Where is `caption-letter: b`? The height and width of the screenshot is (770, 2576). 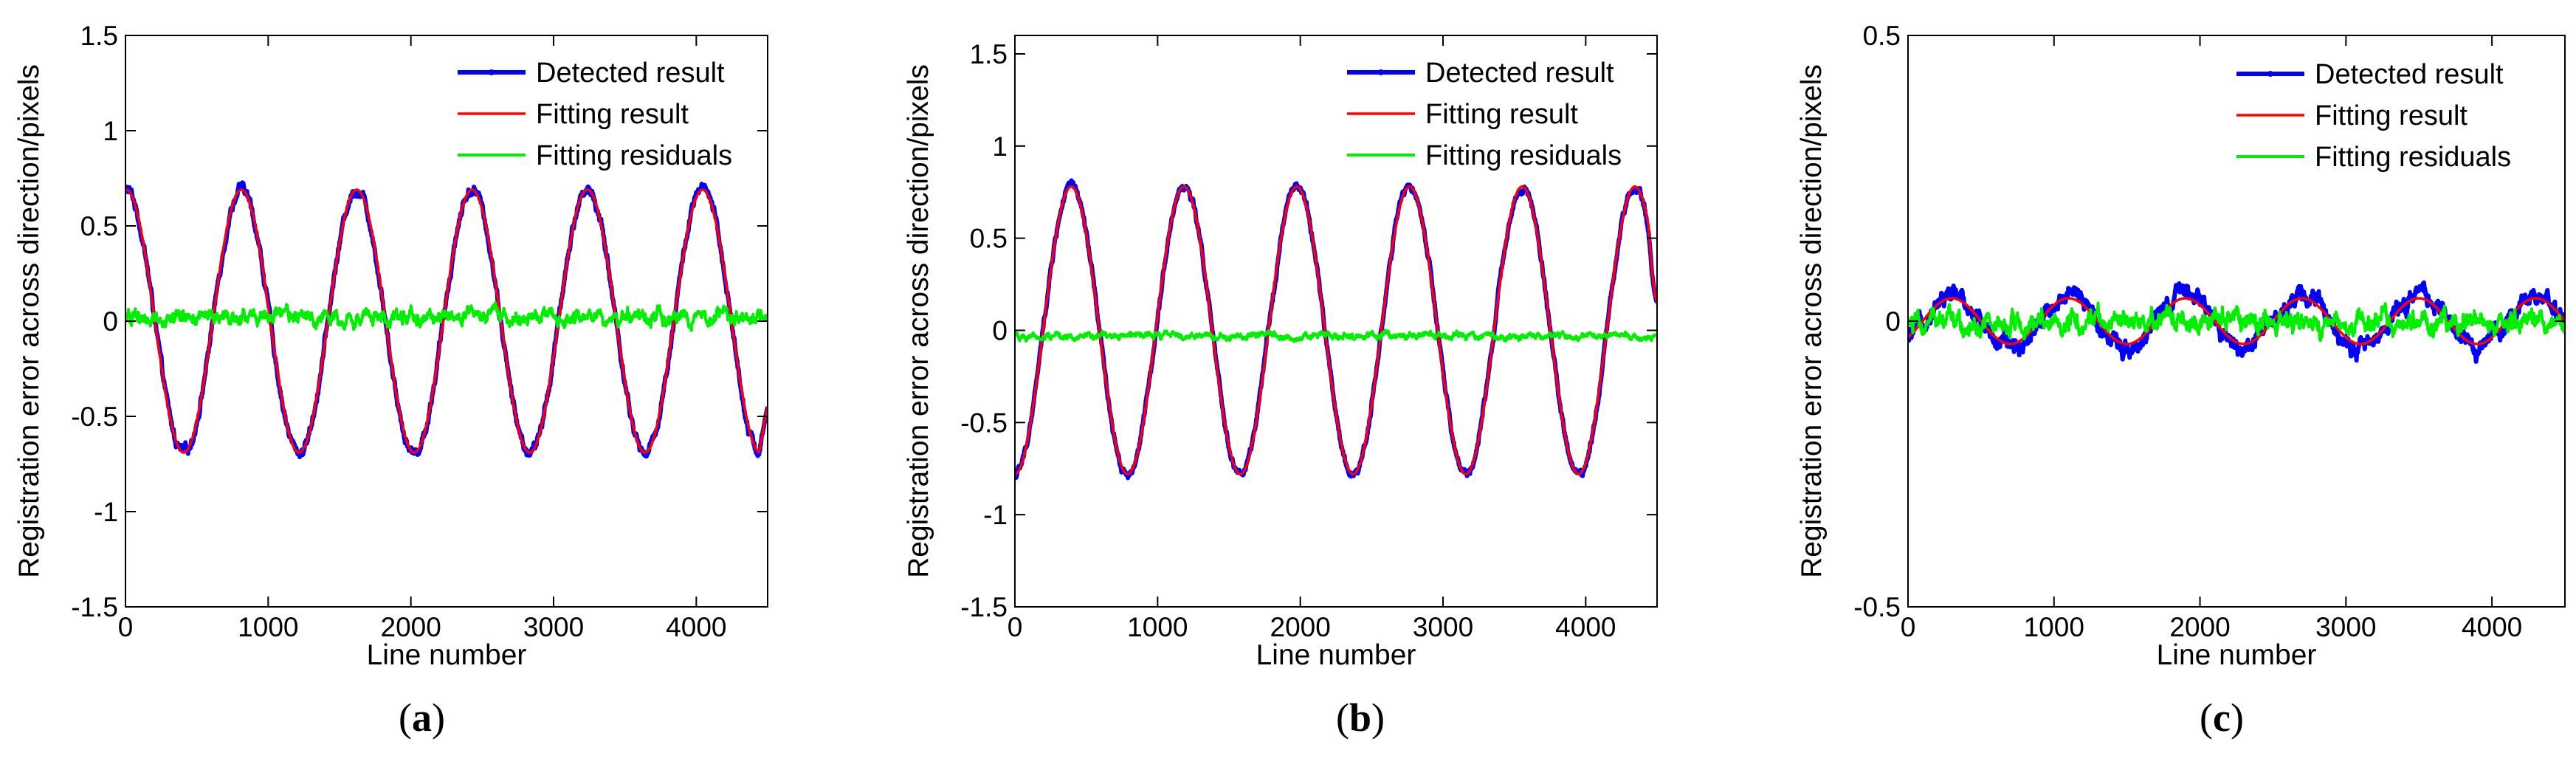
caption-letter: b is located at coordinates (1360, 717).